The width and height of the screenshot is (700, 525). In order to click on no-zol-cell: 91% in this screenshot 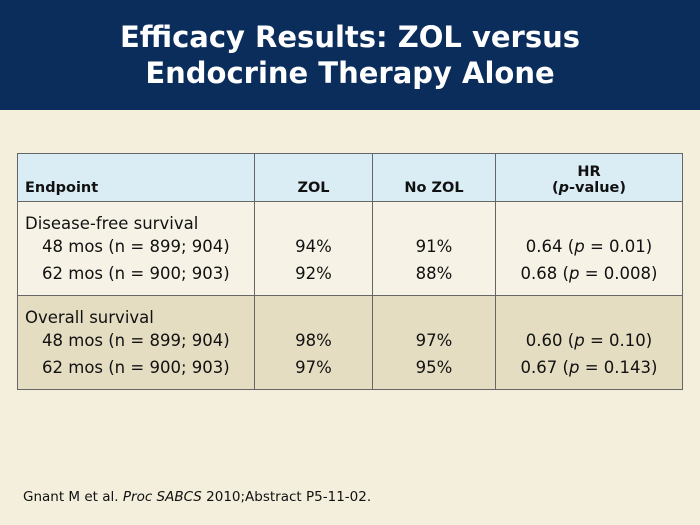, I will do `click(434, 246)`.